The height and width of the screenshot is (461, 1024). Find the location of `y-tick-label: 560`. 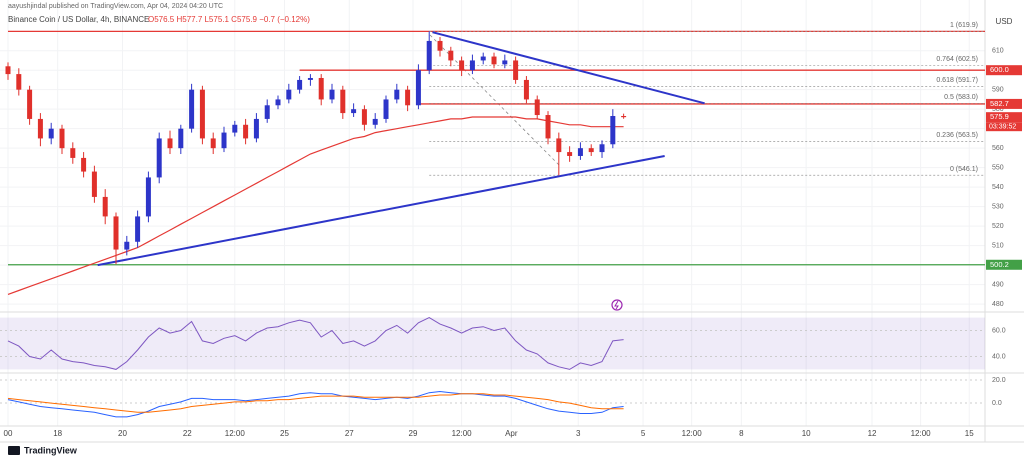

y-tick-label: 560 is located at coordinates (998, 148).